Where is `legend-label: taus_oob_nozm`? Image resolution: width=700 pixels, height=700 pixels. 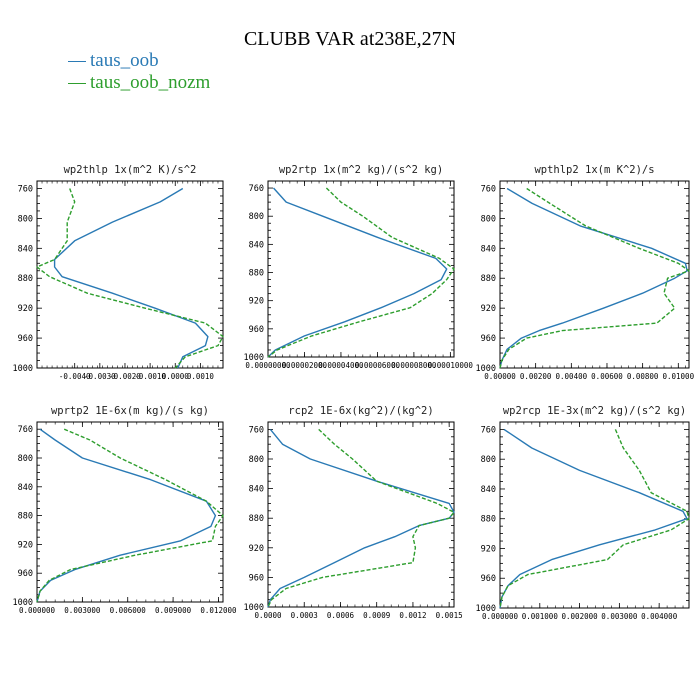
legend-label: taus_oob_nozm is located at coordinates (150, 82).